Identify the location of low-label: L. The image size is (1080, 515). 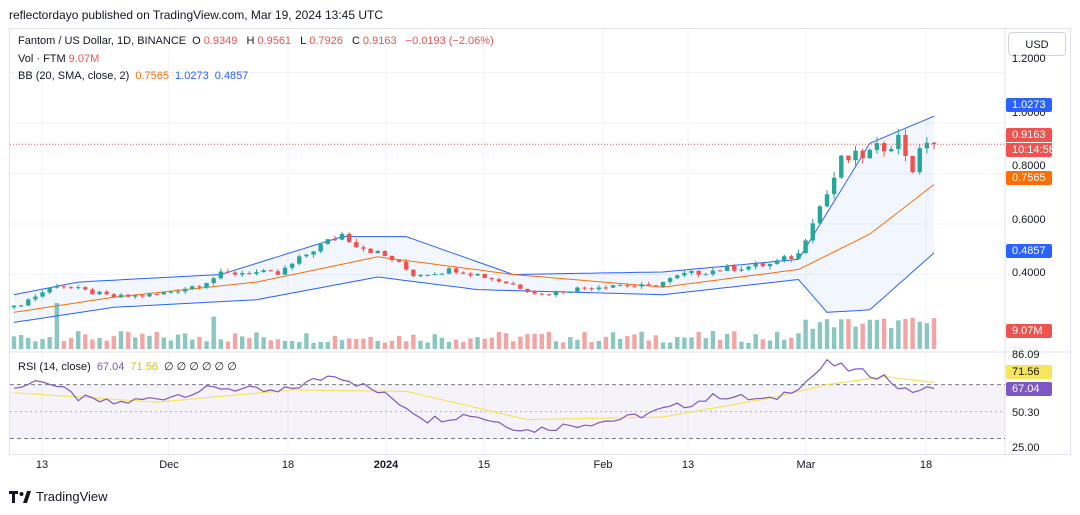
(303, 41).